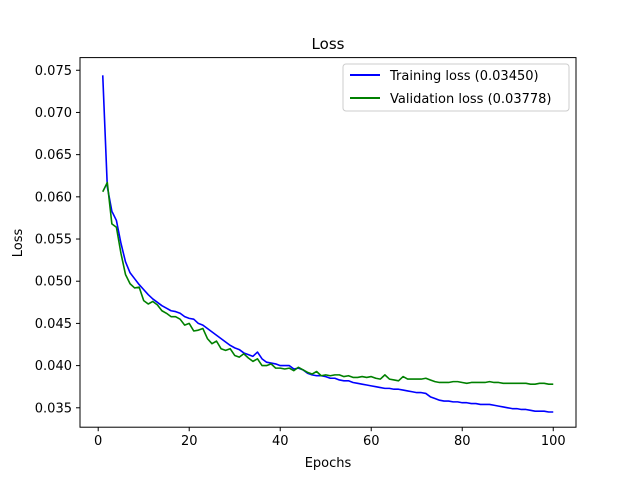 Image resolution: width=640 pixels, height=480 pixels. Describe the element at coordinates (18, 243) in the screenshot. I see `y-axis-label: Loss` at that location.